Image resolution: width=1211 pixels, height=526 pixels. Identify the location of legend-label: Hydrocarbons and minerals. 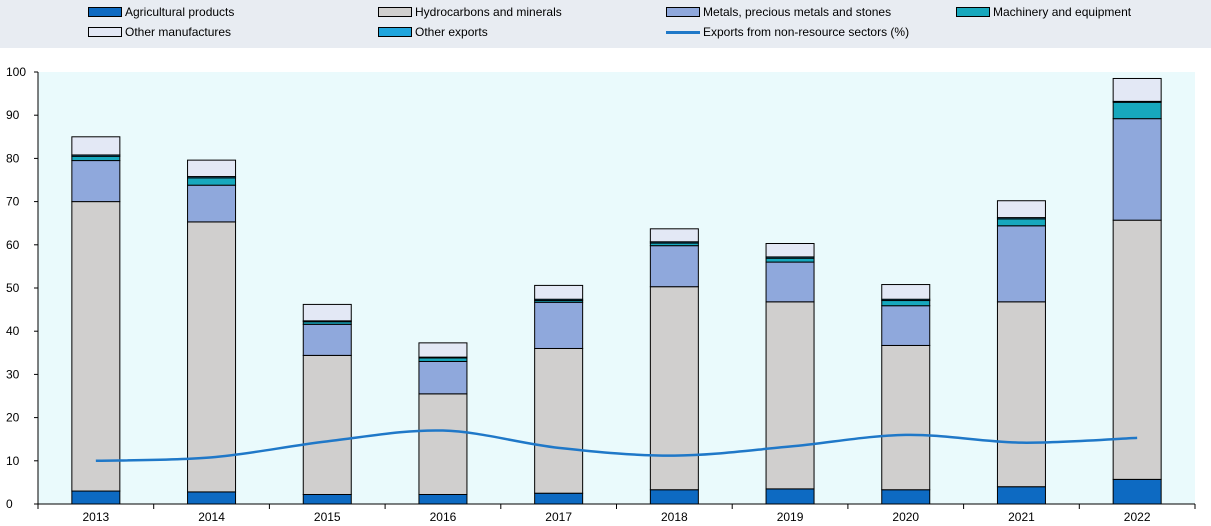
(488, 12).